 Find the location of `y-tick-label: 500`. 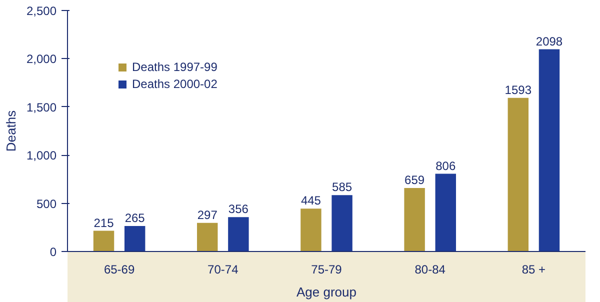

y-tick-label: 500 is located at coordinates (46, 203).